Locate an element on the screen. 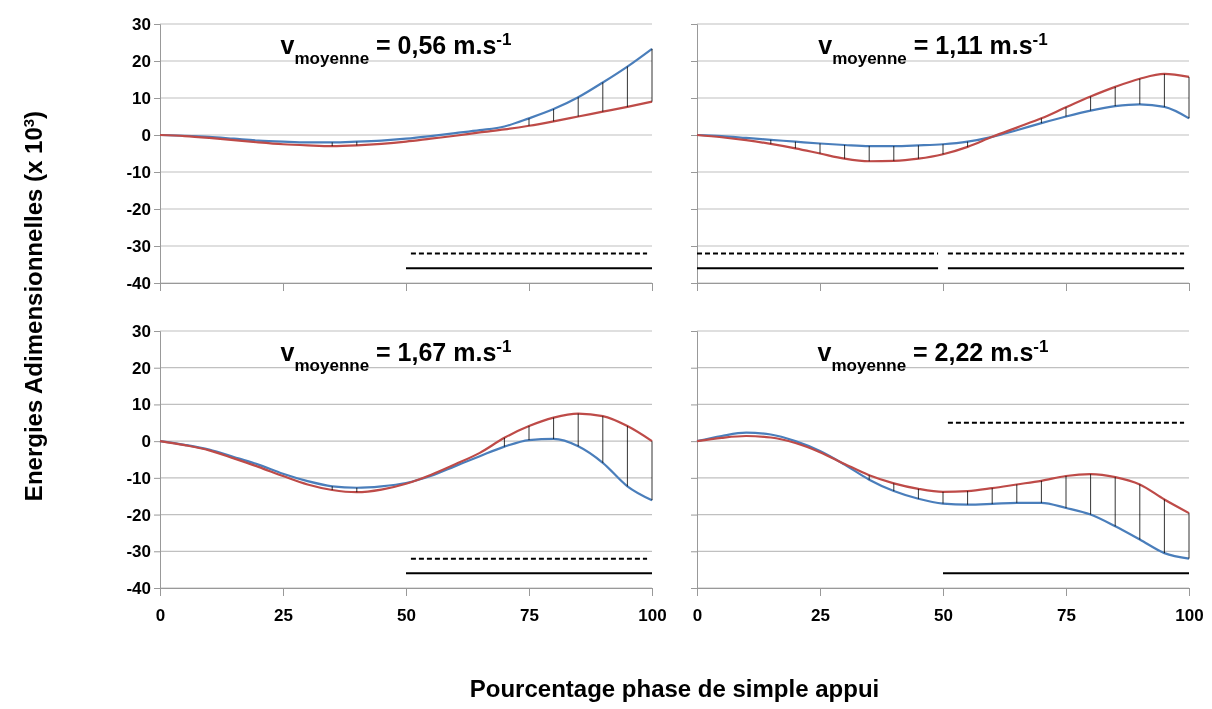  chart-title: v$_{moyenne}$ = 2,22 m.s$^{-1}$ is located at coordinates (933, 355).